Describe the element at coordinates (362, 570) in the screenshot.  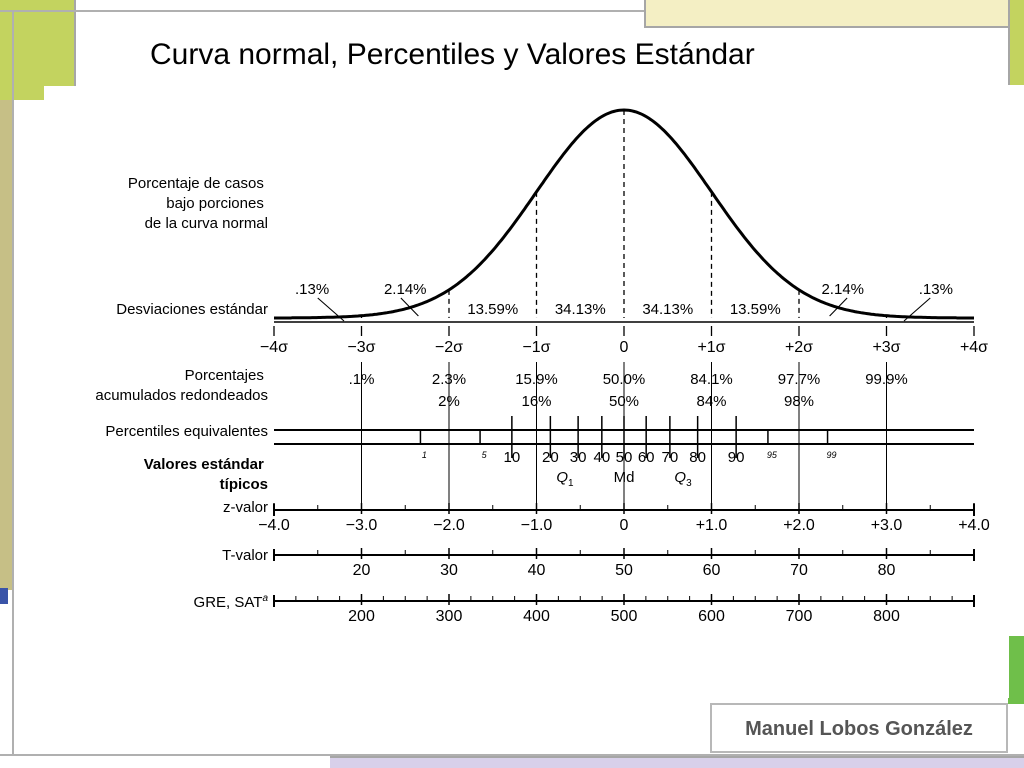
I see `t-scale-value-0: 20` at that location.